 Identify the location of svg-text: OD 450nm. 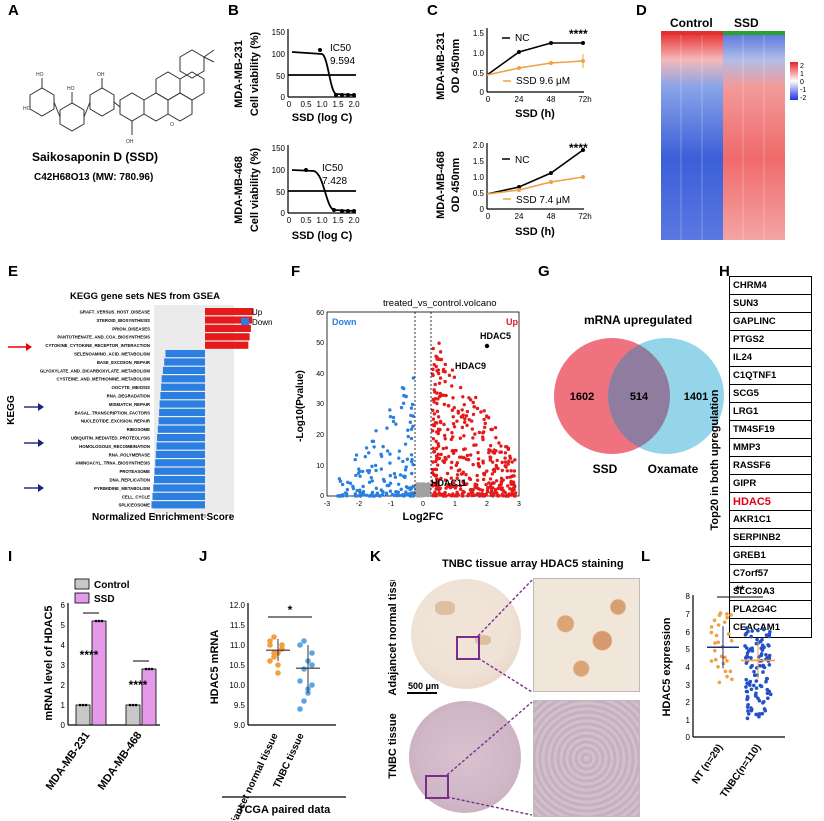
(456, 185).